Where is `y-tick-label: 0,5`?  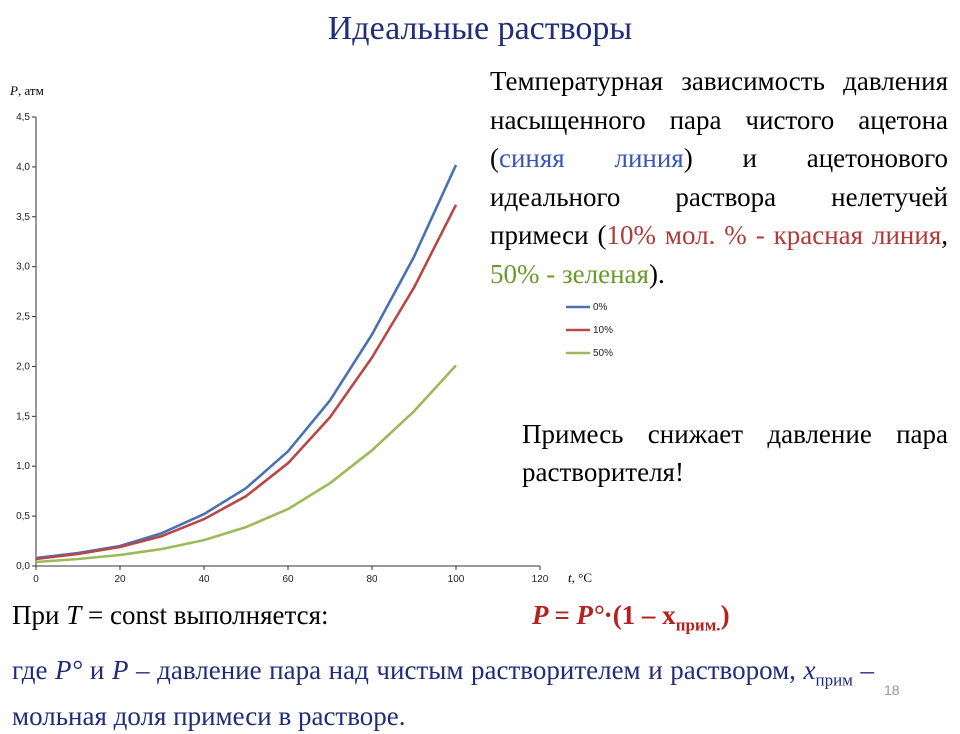 y-tick-label: 0,5 is located at coordinates (23, 516).